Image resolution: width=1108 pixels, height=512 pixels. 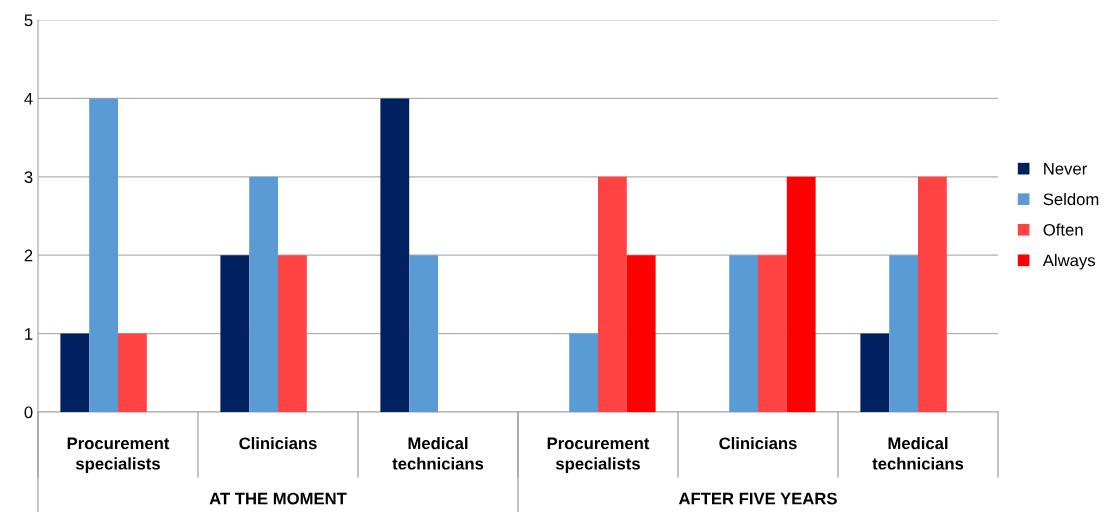 What do you see at coordinates (1063, 229) in the screenshot?
I see `legend-label: Often` at bounding box center [1063, 229].